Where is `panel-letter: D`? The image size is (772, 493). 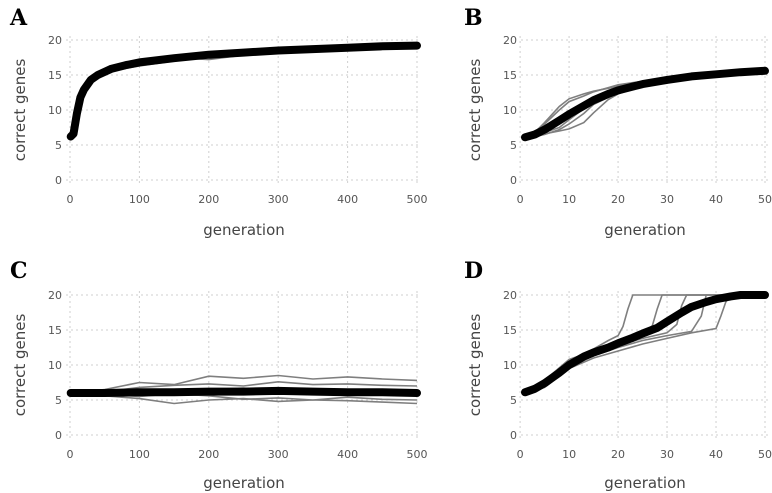
panel-letter: D is located at coordinates (473, 271).